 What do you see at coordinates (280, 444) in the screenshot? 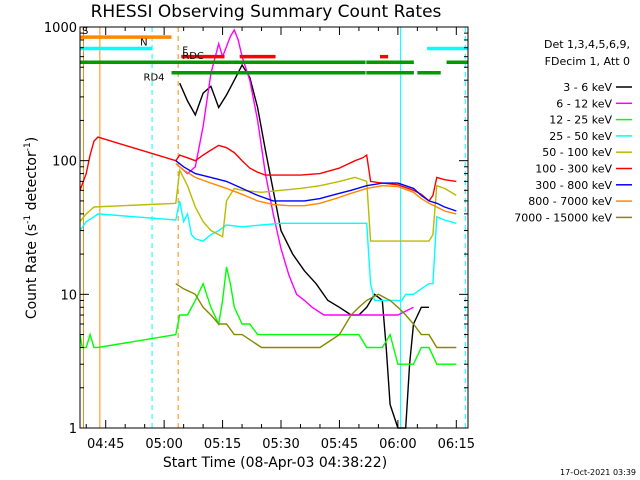
I see `x-tick-label-05-30: 05:30` at bounding box center [280, 444].